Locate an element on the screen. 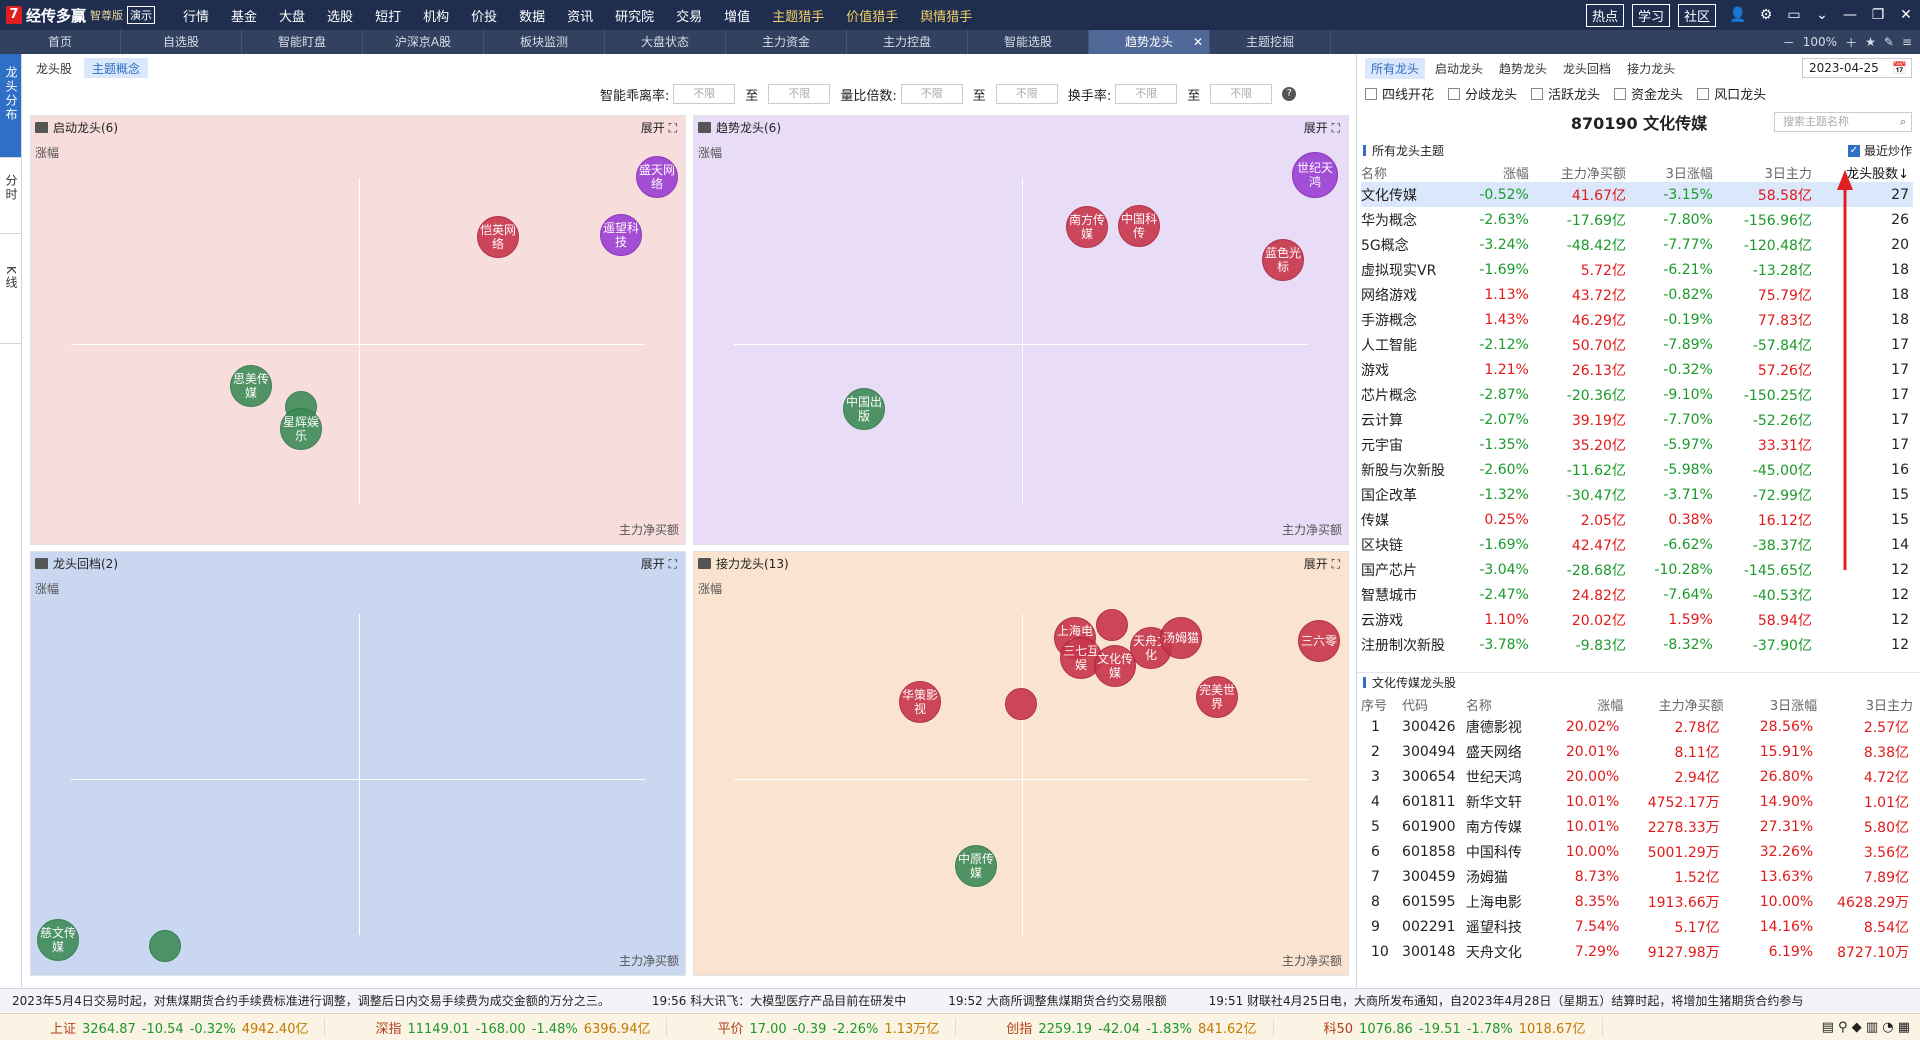  recent-hype-checkbox: ✓ 最近炒作 is located at coordinates (1879, 151).